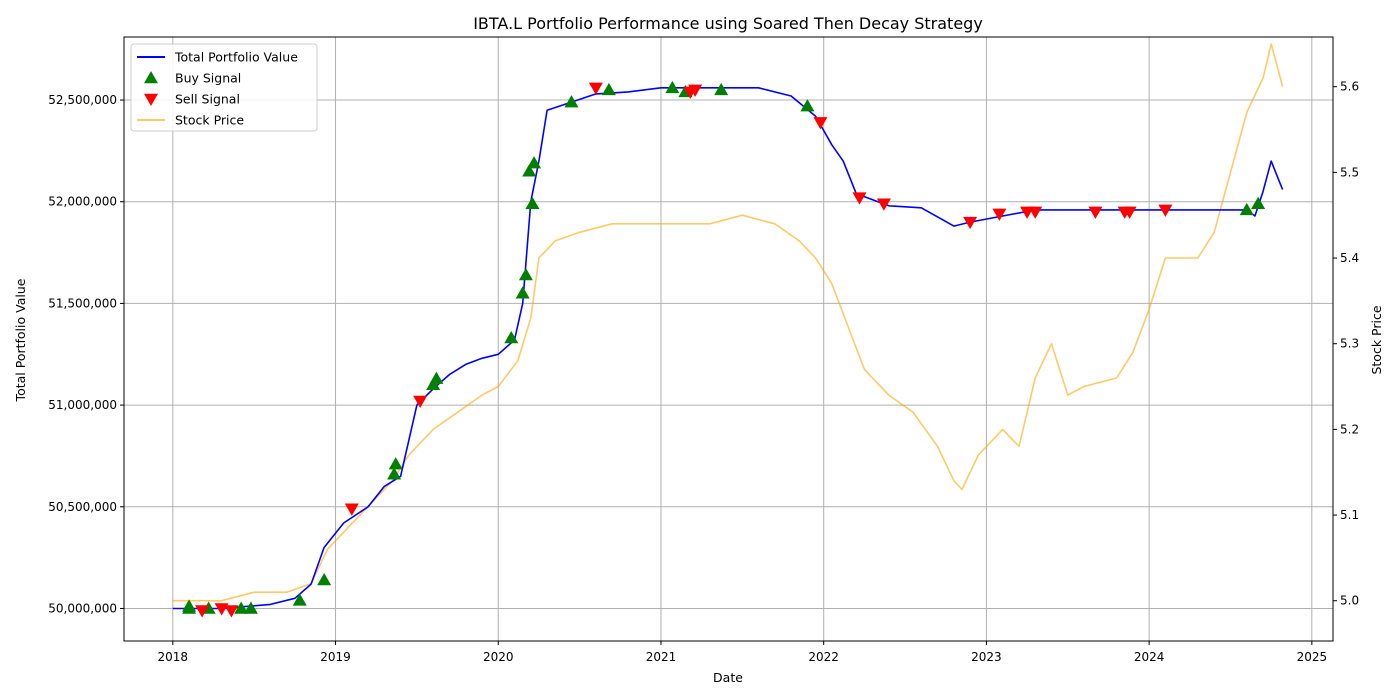 The width and height of the screenshot is (1400, 700). What do you see at coordinates (1349, 87) in the screenshot?
I see `y2-tick-label: 5.6` at bounding box center [1349, 87].